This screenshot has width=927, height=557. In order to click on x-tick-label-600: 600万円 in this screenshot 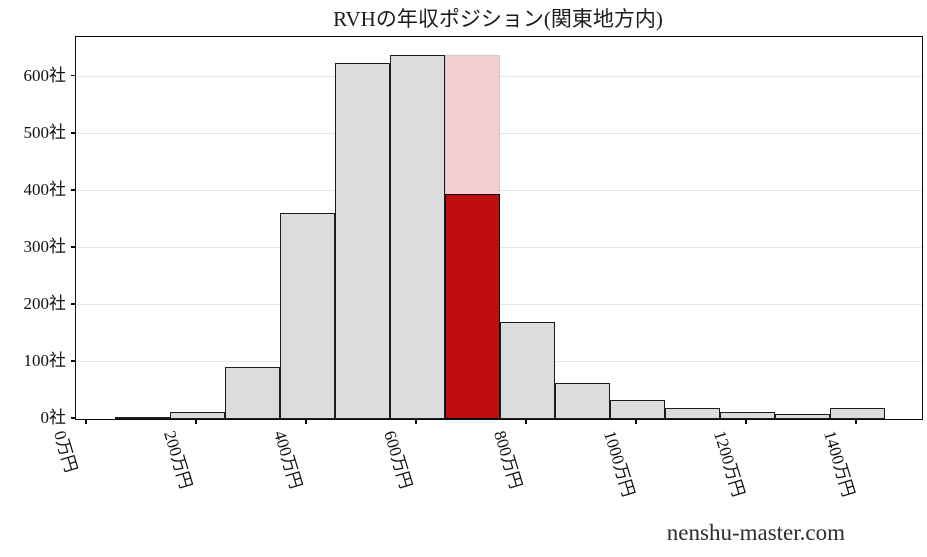, I will do `click(398, 459)`.